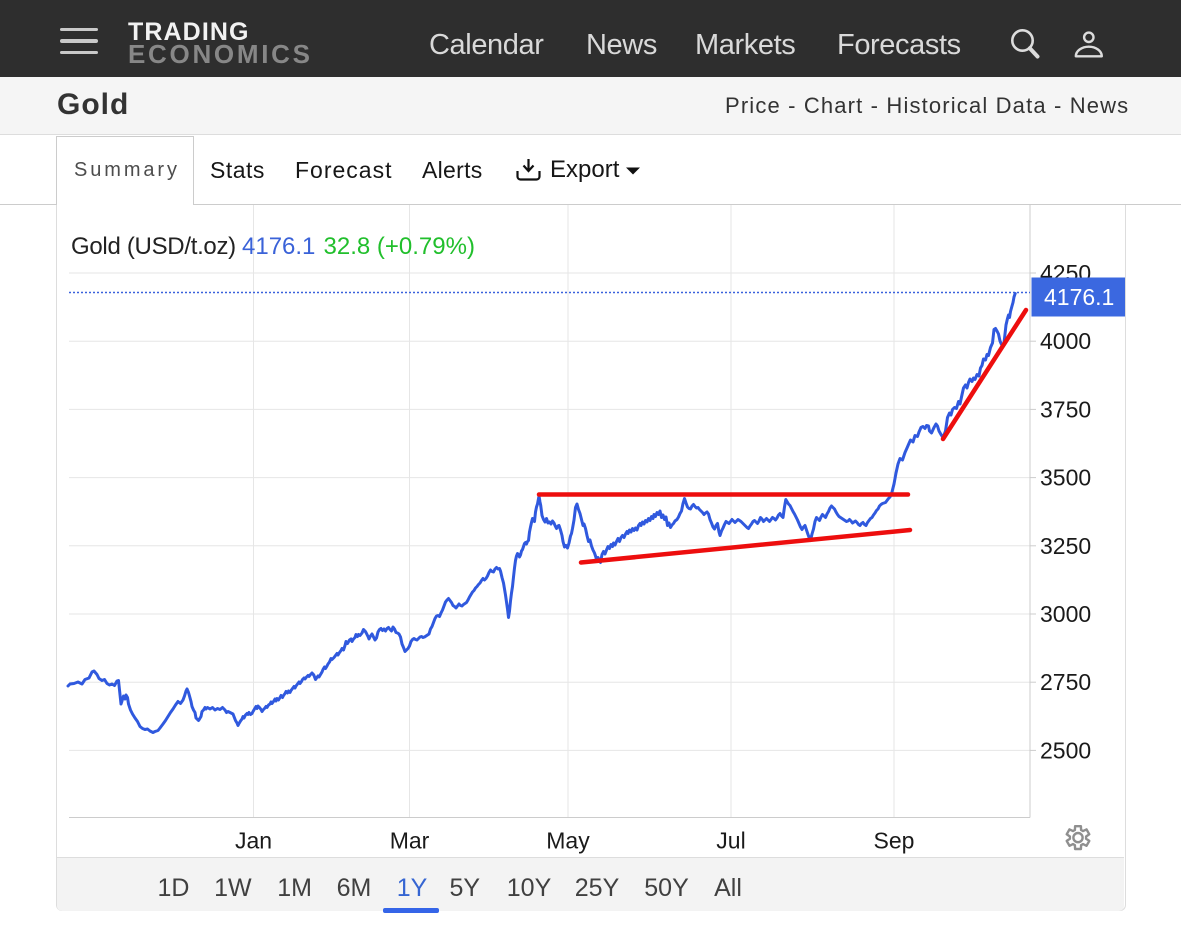 Image resolution: width=1181 pixels, height=933 pixels. I want to click on svg-text: Sep, so click(894, 841).